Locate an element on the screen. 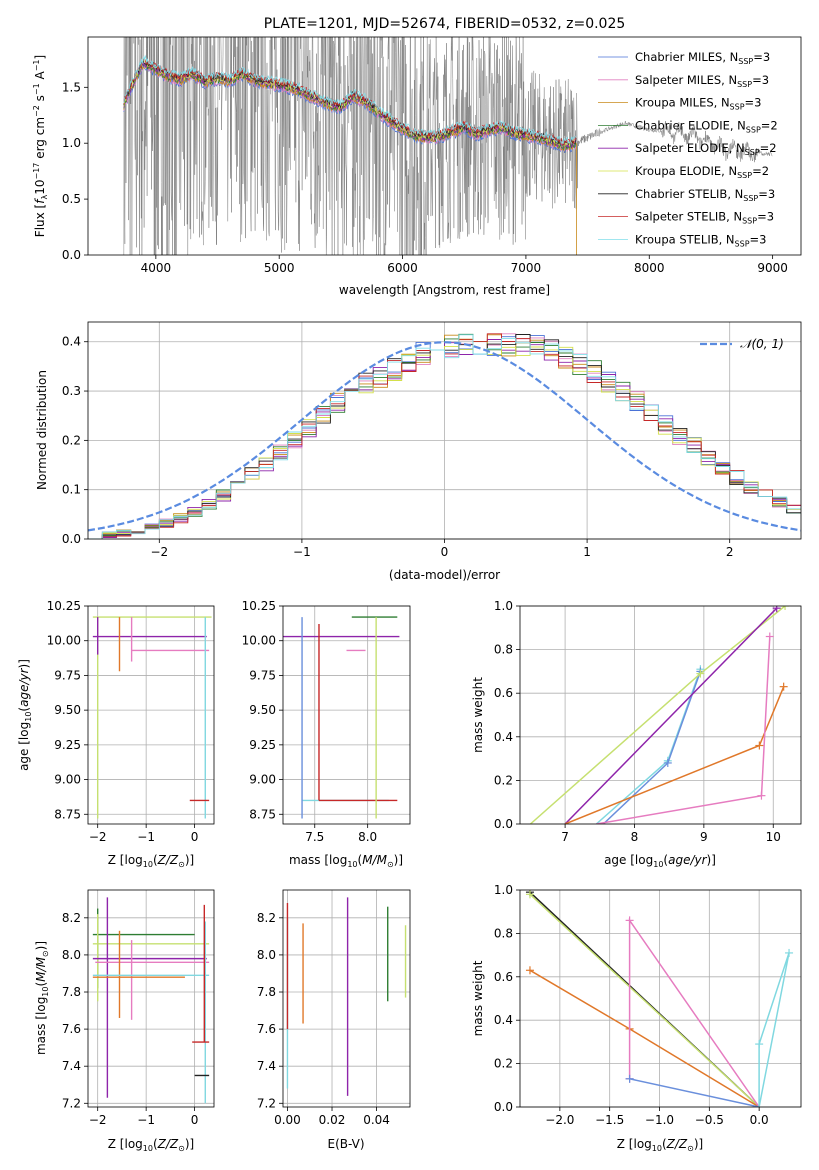 This screenshot has width=819, height=1170. x-tick-label: 1 is located at coordinates (587, 552).